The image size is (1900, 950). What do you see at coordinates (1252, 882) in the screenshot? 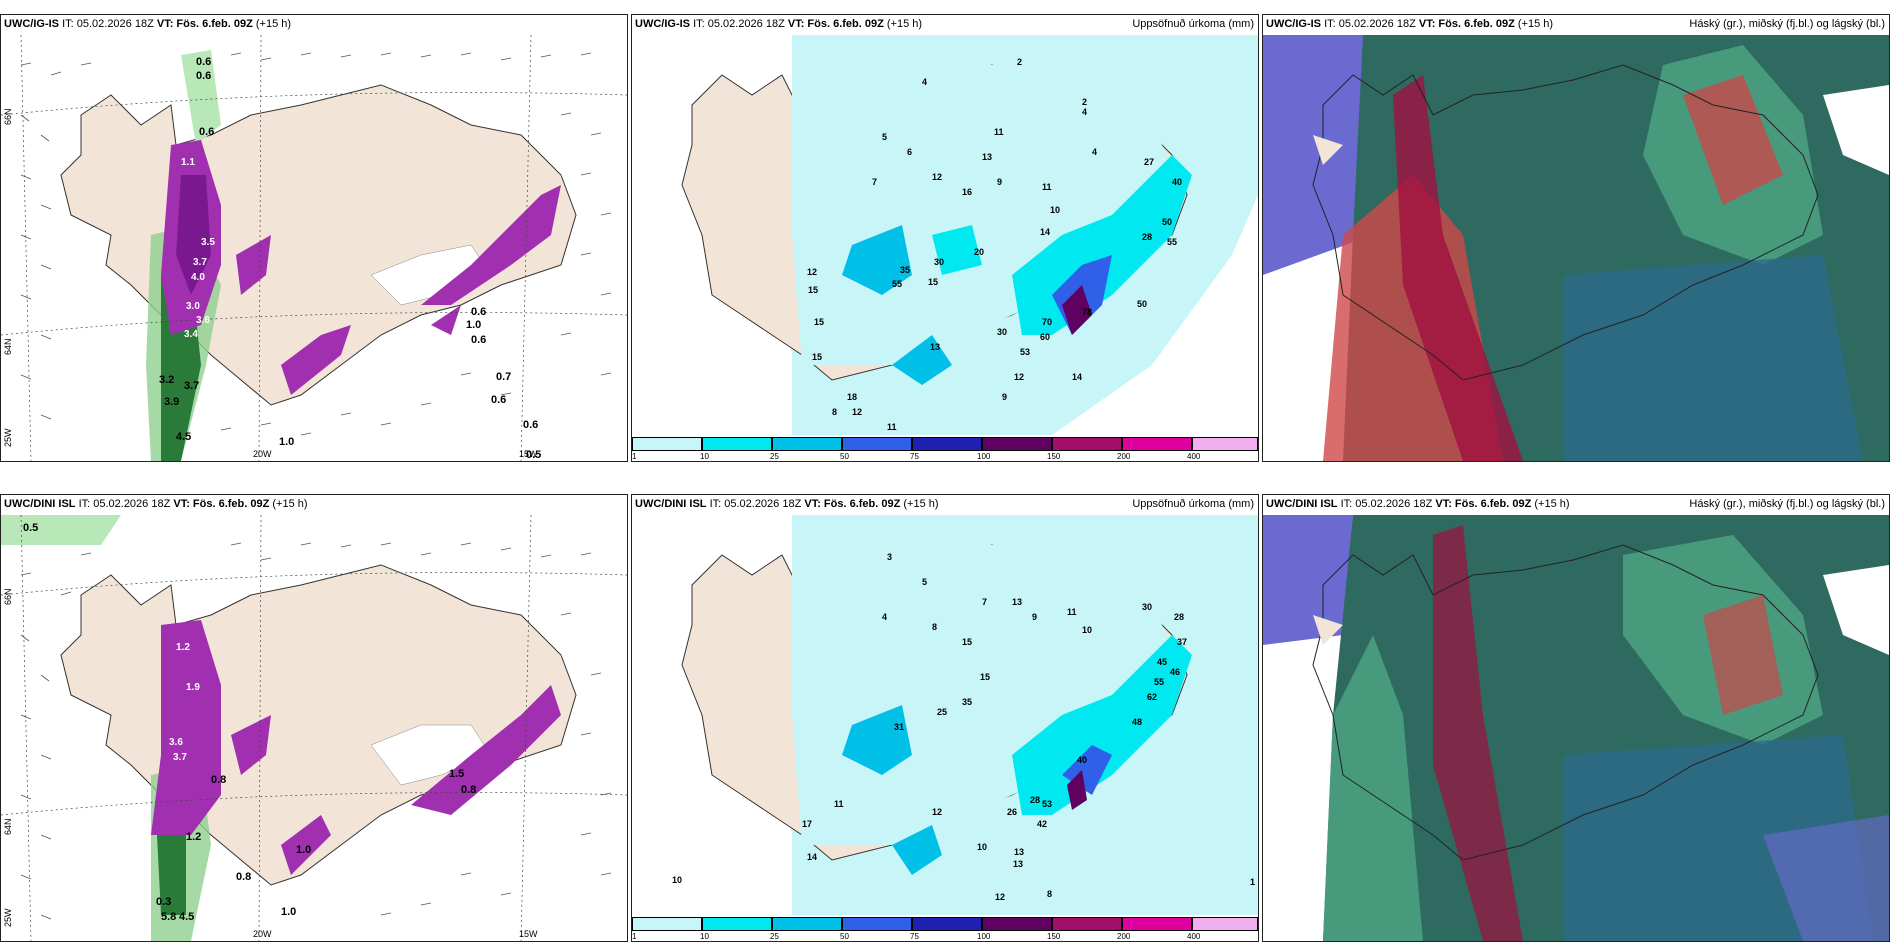
I see `svg-text: 1` at bounding box center [1252, 882].